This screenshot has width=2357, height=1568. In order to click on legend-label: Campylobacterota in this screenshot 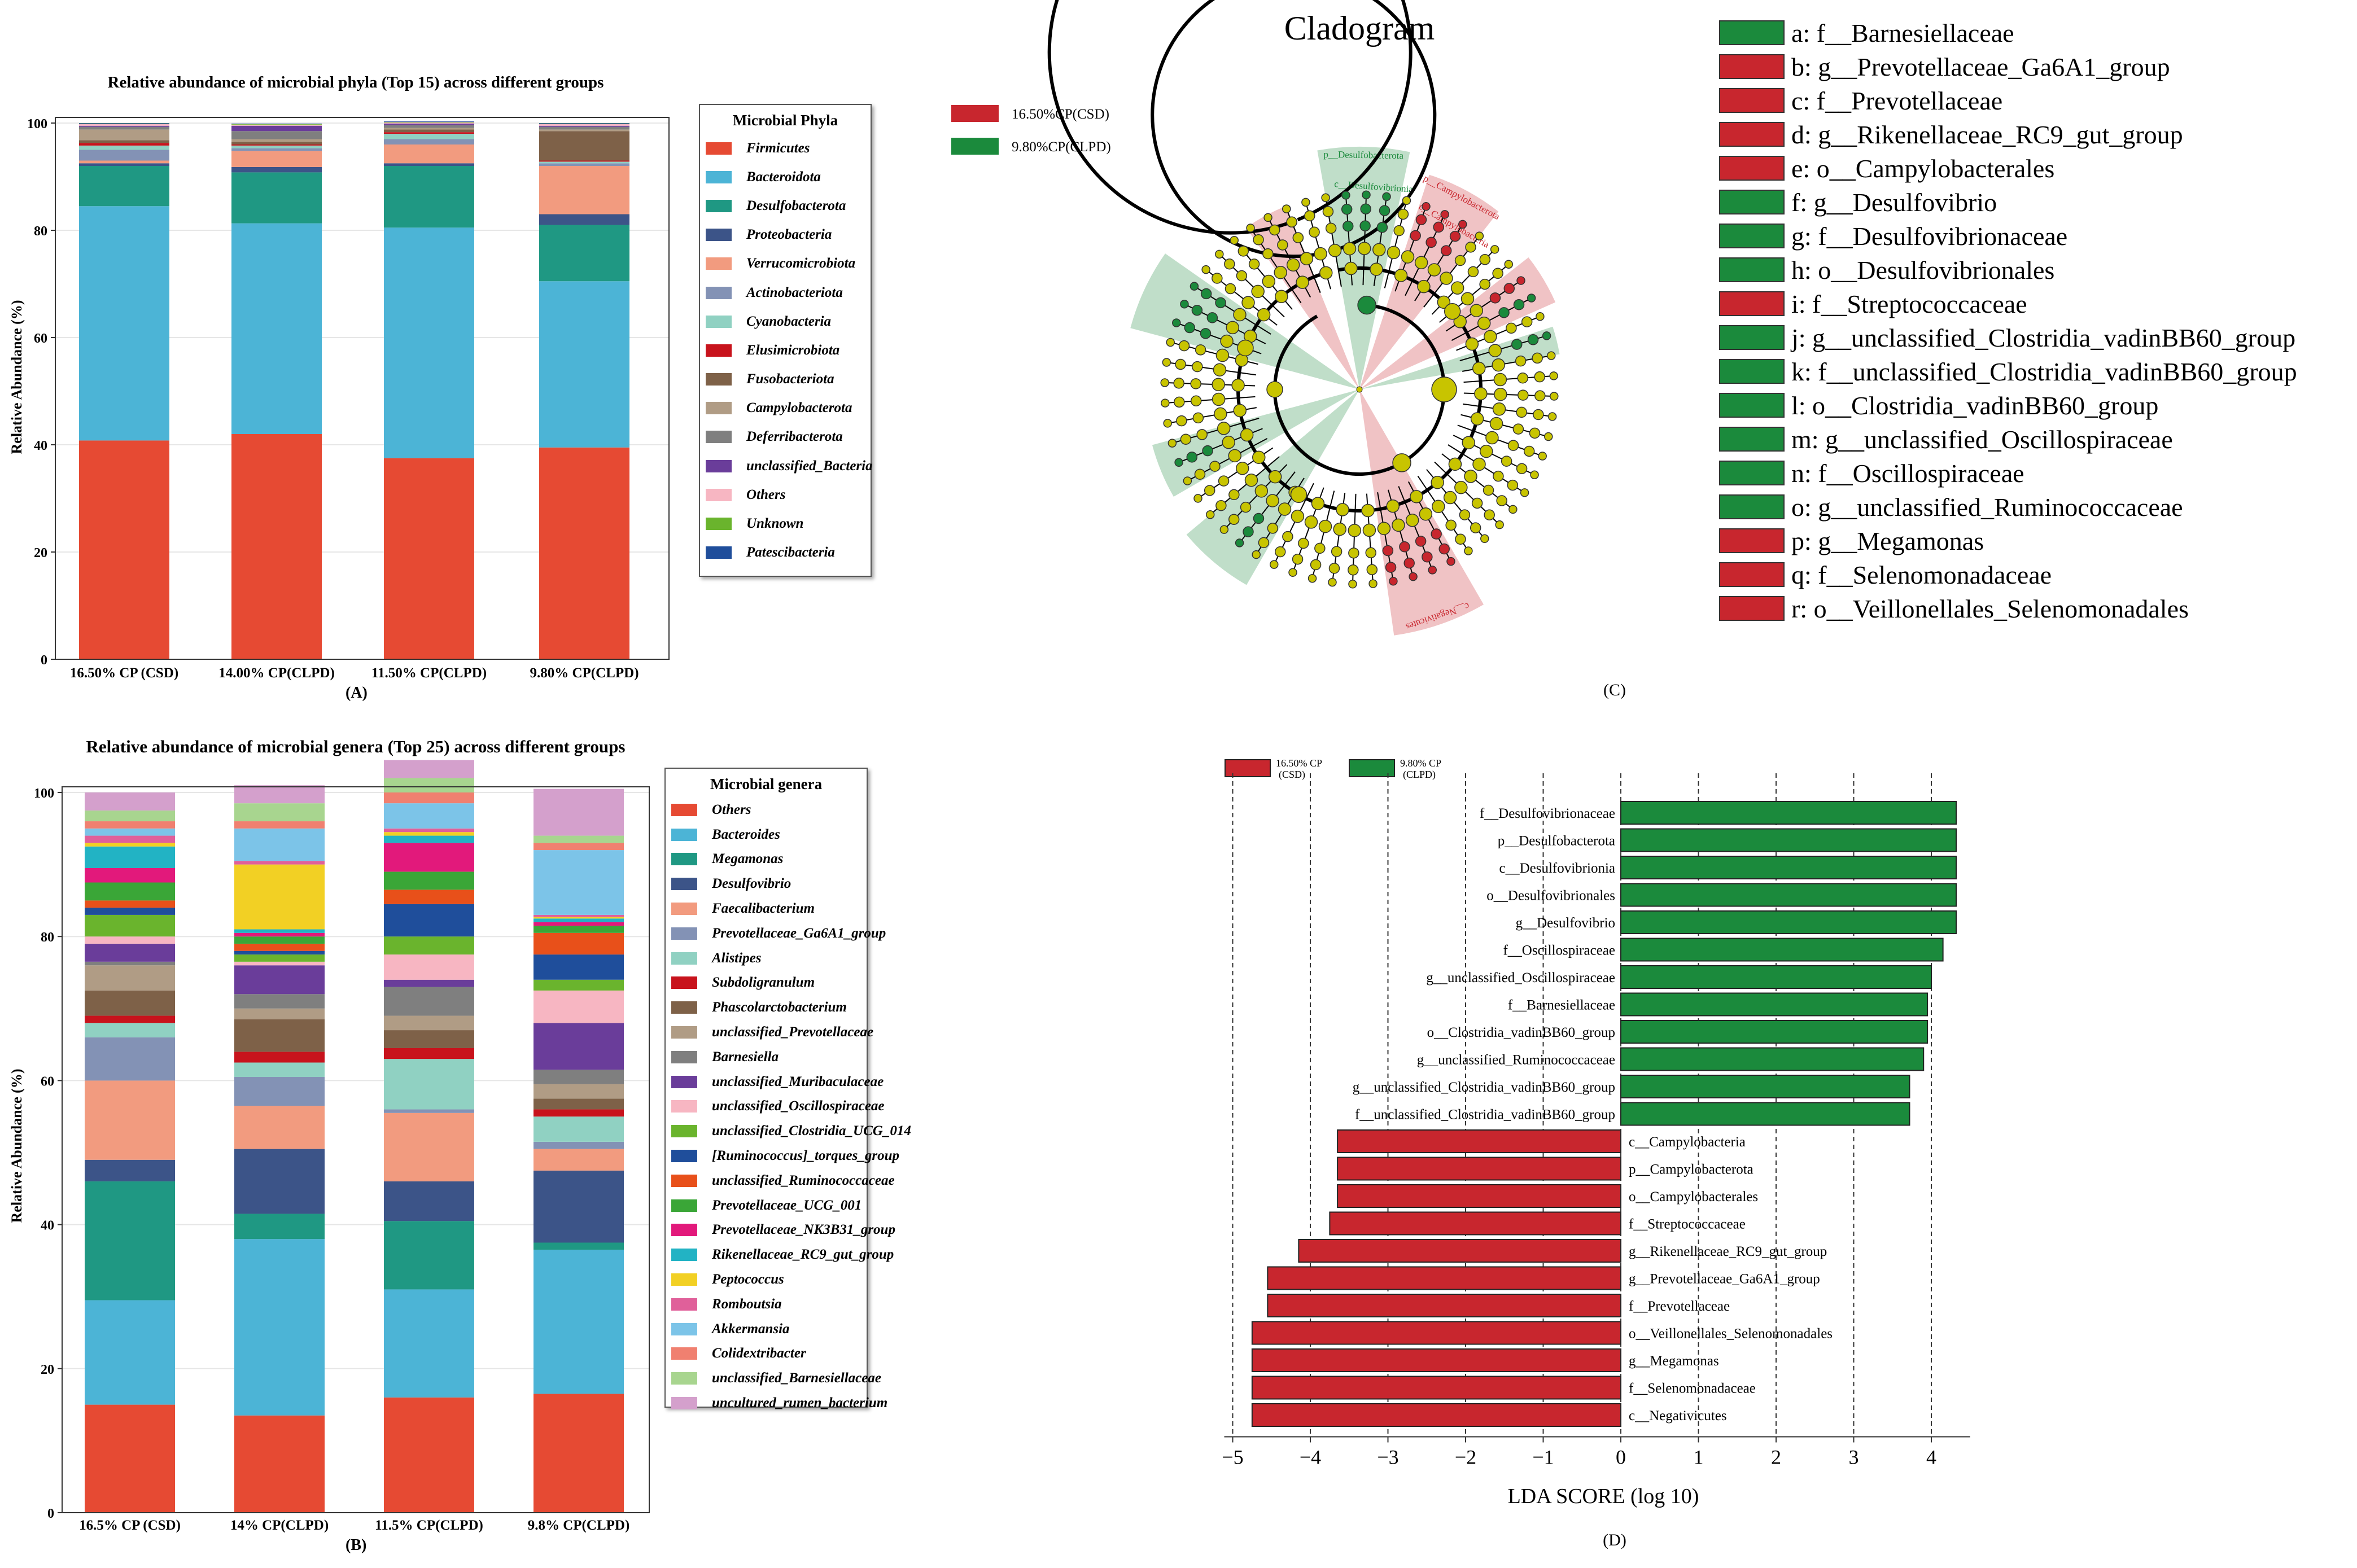, I will do `click(799, 408)`.